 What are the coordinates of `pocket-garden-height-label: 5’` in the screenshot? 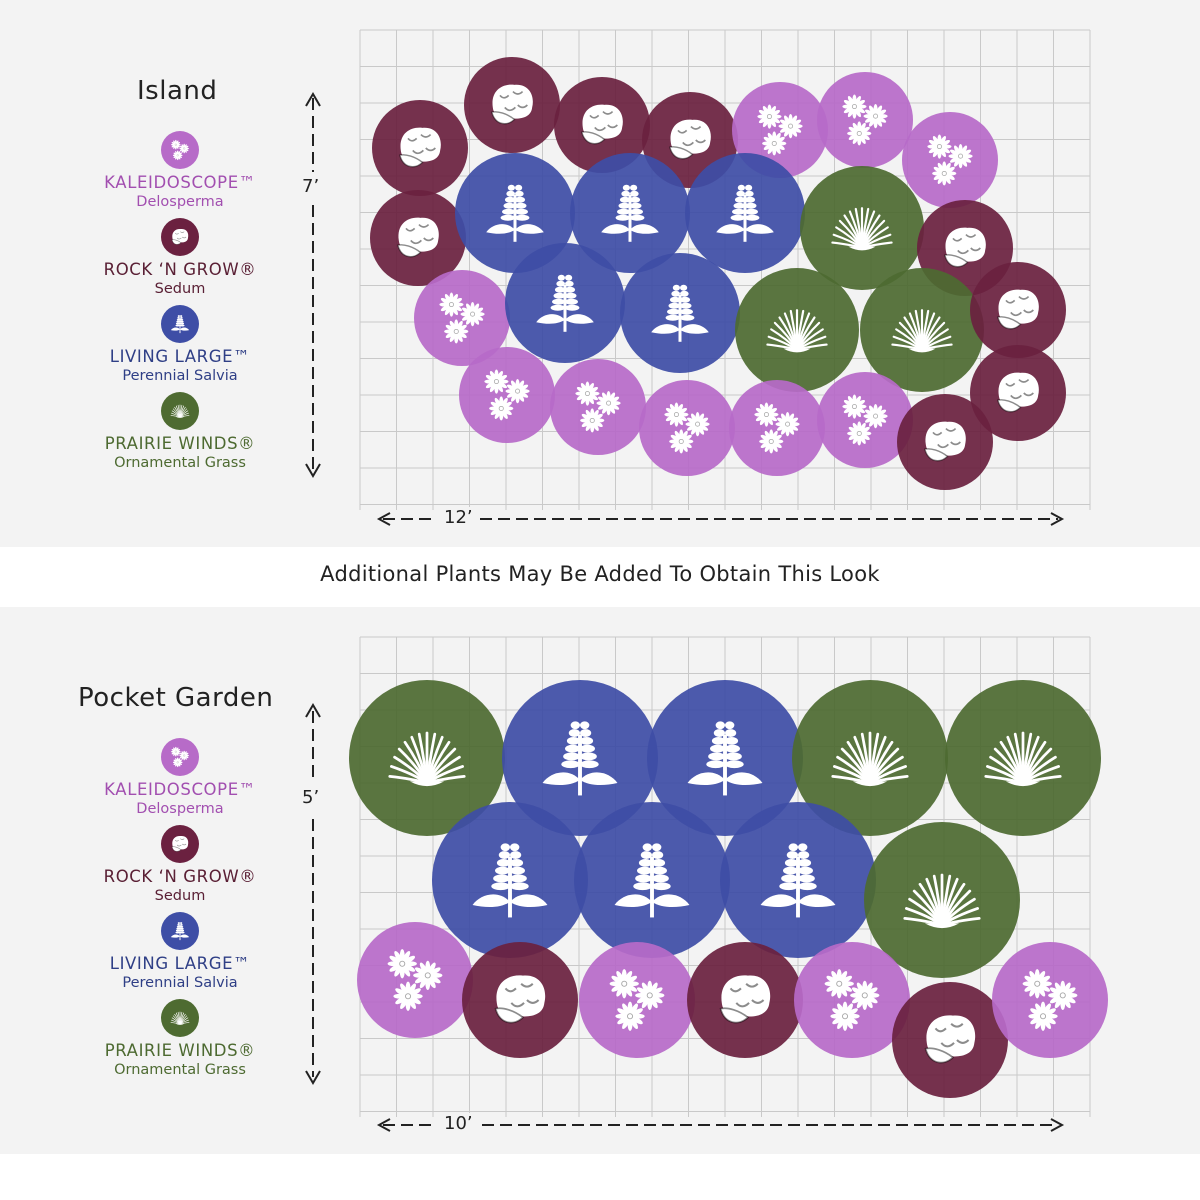 It's located at (311, 797).